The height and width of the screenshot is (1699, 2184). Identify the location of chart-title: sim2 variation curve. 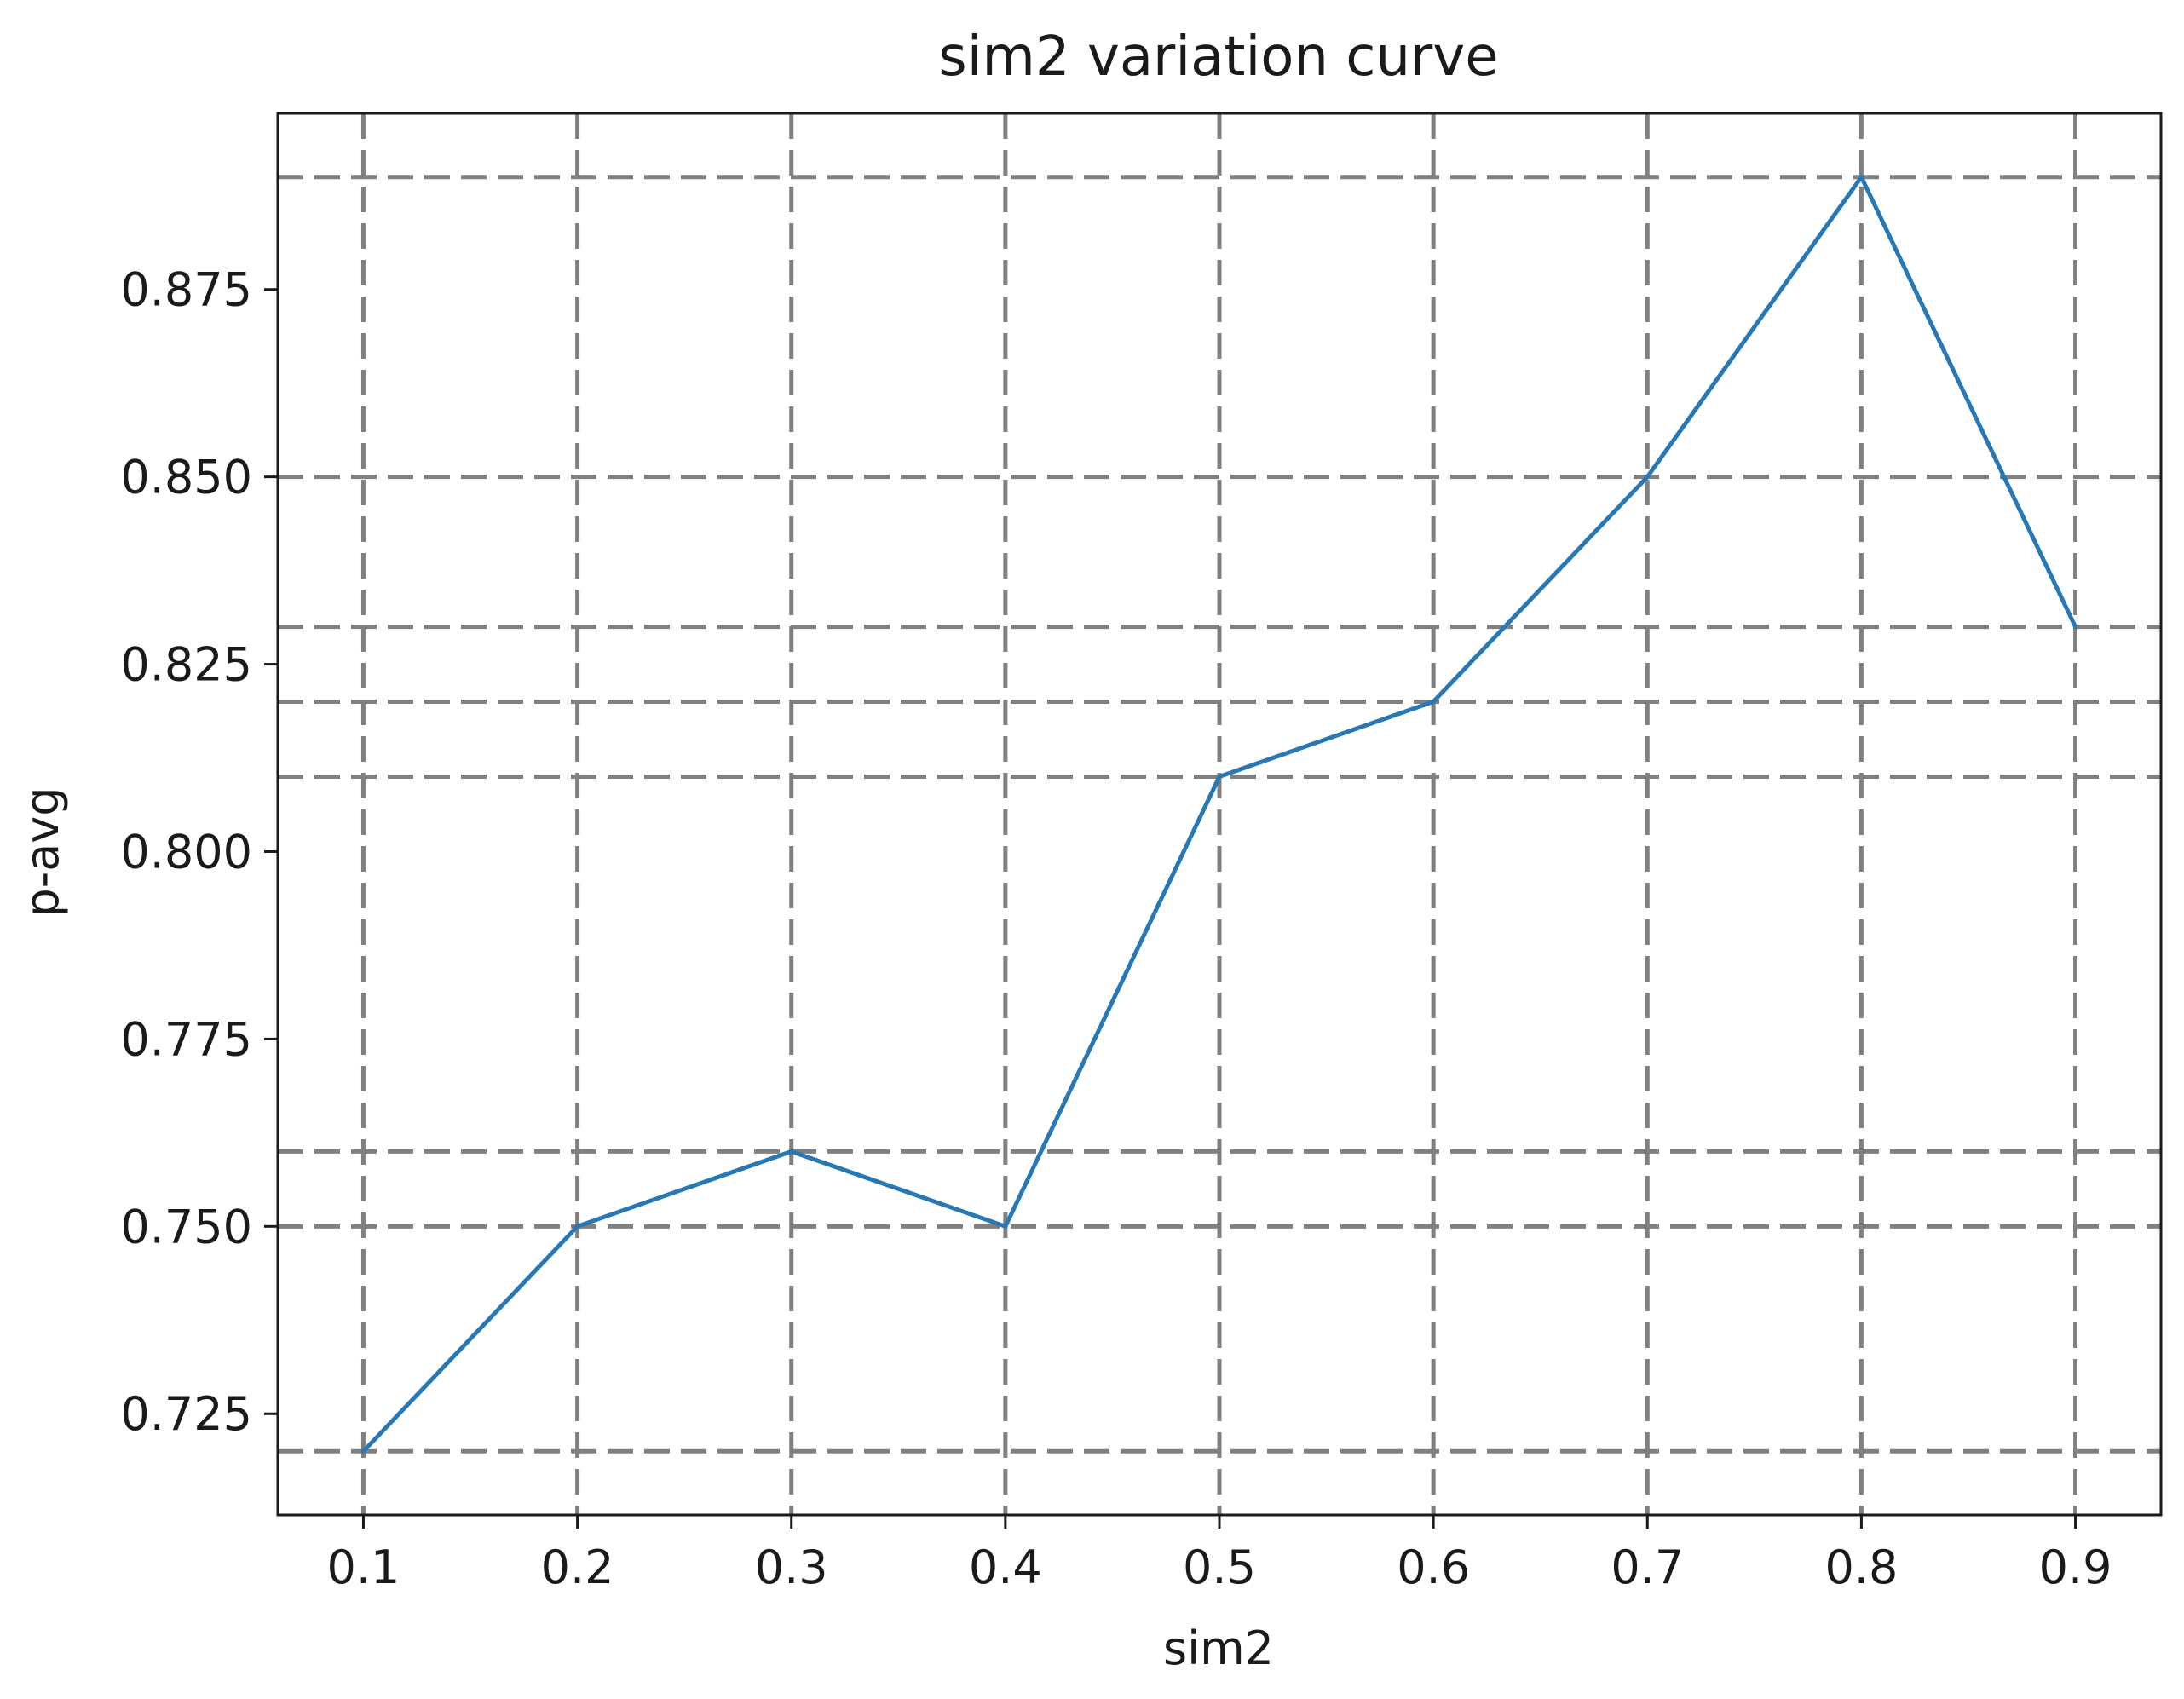
(1218, 58).